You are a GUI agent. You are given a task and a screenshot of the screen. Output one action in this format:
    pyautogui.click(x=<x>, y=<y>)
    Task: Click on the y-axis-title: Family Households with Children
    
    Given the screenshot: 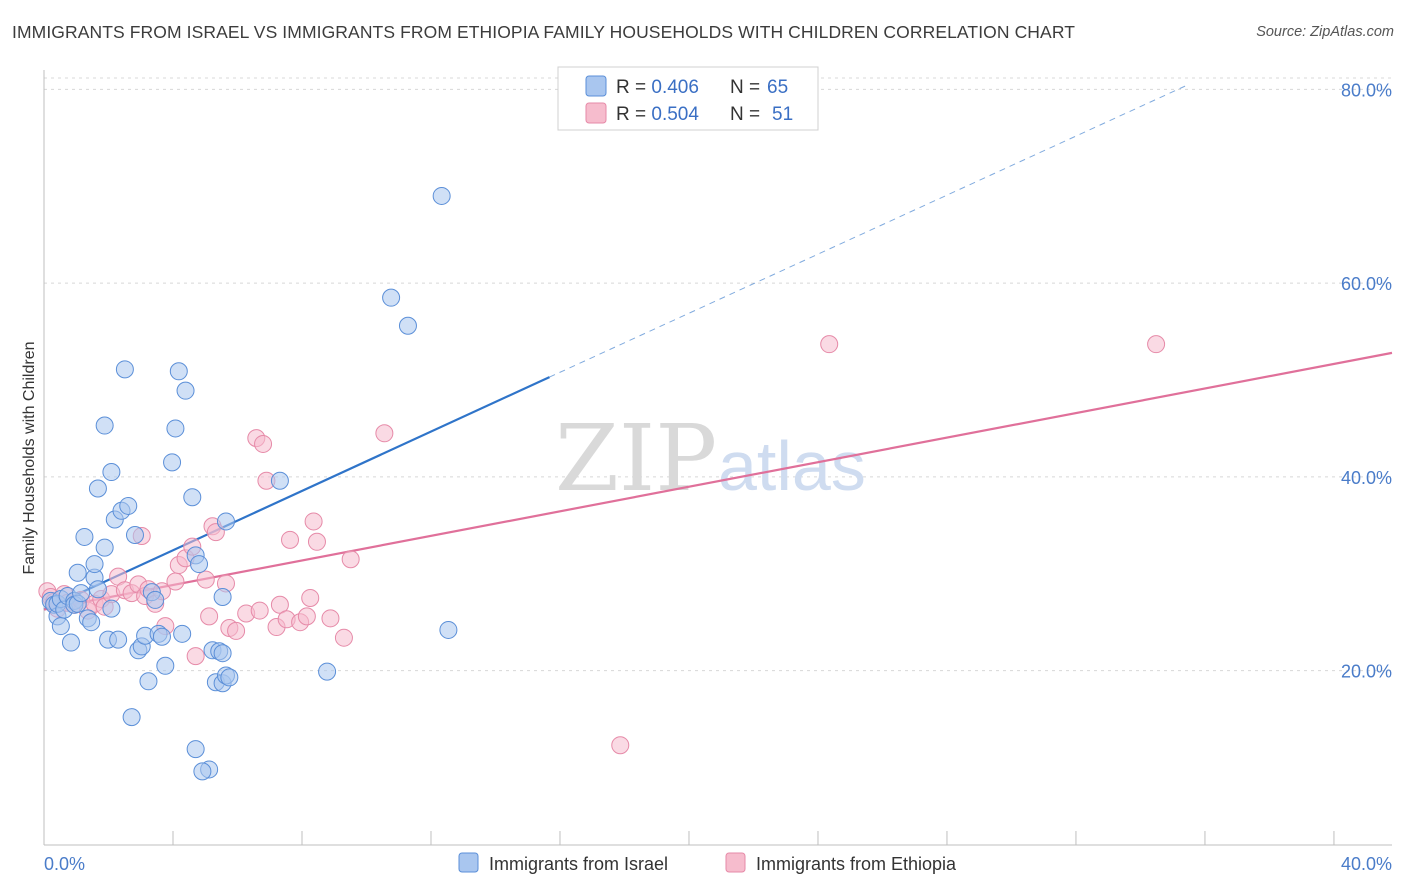 What is the action you would take?
    pyautogui.click(x=29, y=458)
    